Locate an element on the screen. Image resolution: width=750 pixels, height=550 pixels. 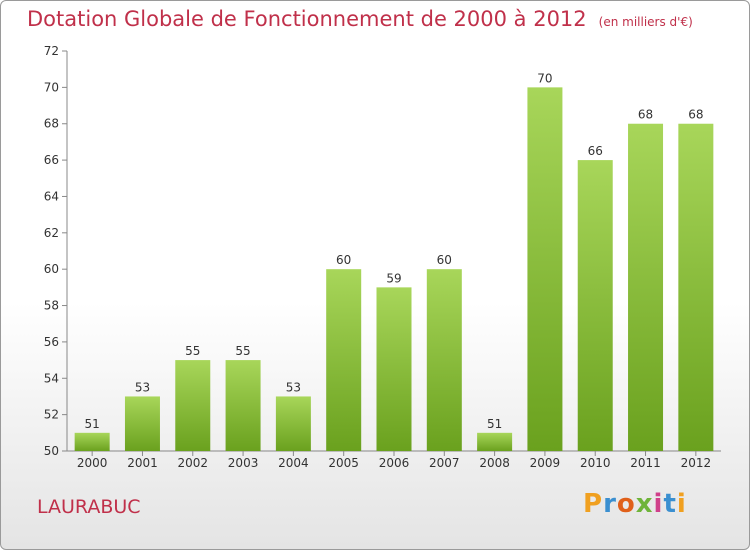
x-tick-label: 2010 is located at coordinates (595, 463).